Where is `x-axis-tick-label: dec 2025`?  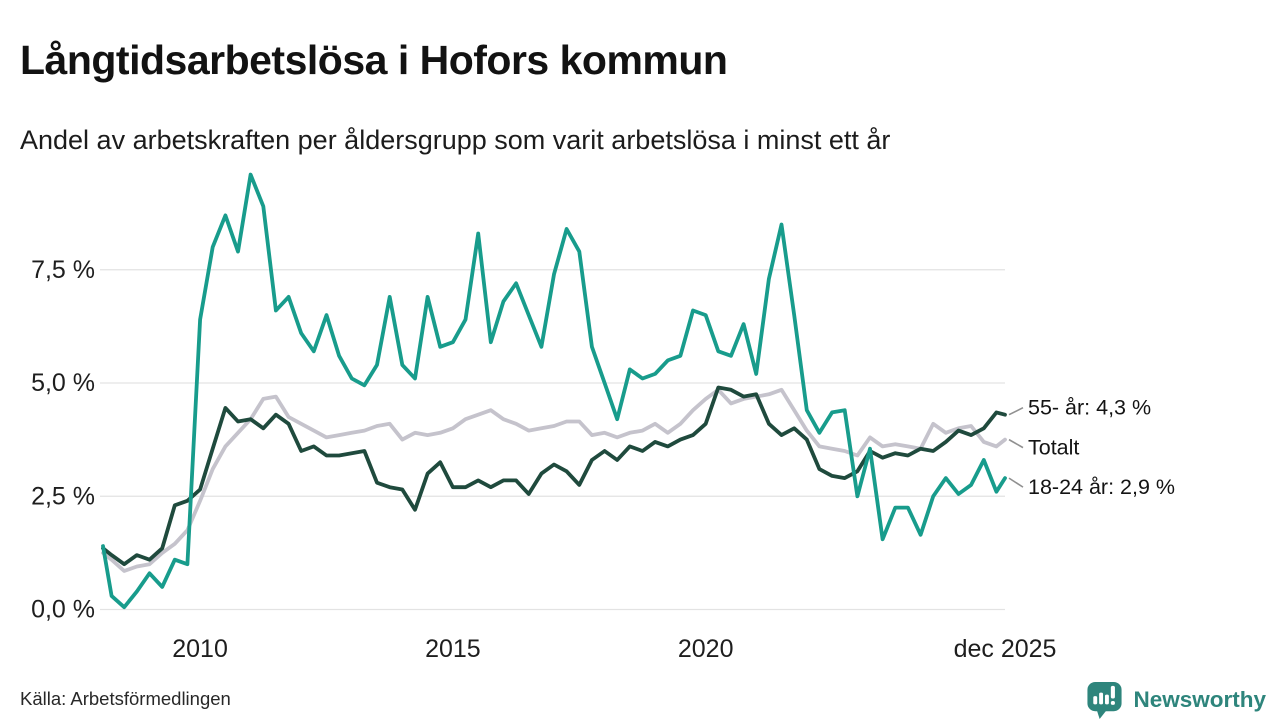
x-axis-tick-label: dec 2025 is located at coordinates (1005, 649).